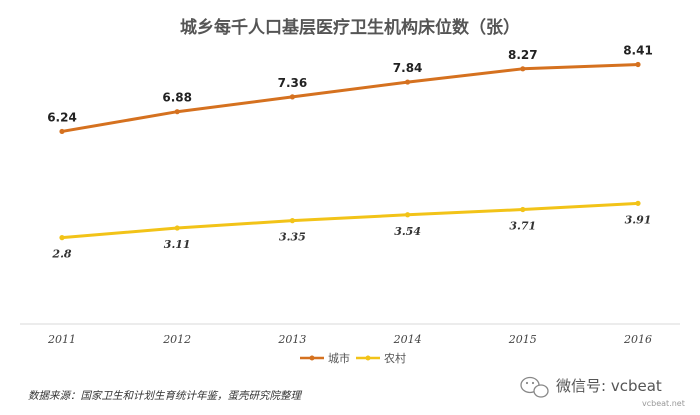  I want to click on x-axis-ticks: 2011 2012 2013 2014 2015 2016, so click(349, 339).